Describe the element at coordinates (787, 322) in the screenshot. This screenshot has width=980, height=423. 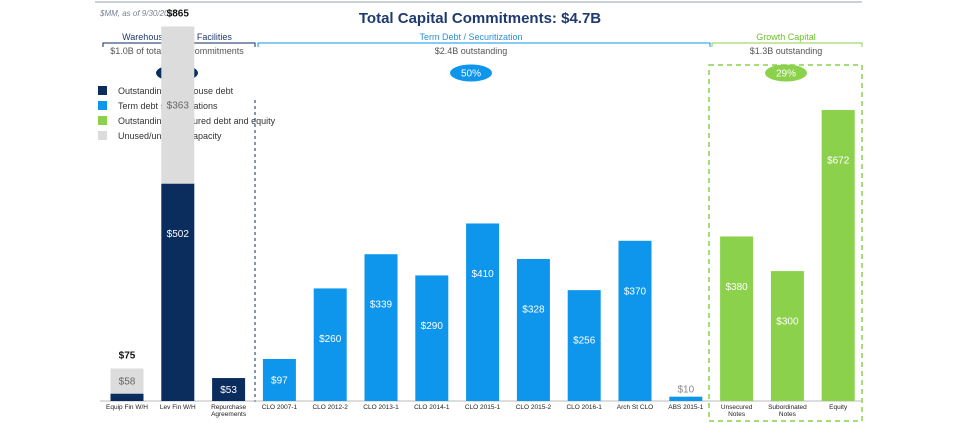
I see `bar-label-13-2: $300` at that location.